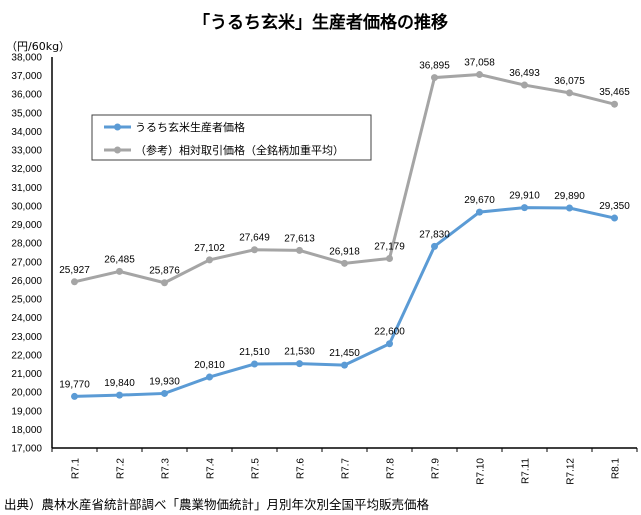 The image size is (641, 515). What do you see at coordinates (299, 352) in the screenshot?
I see `data-label: 21,530` at bounding box center [299, 352].